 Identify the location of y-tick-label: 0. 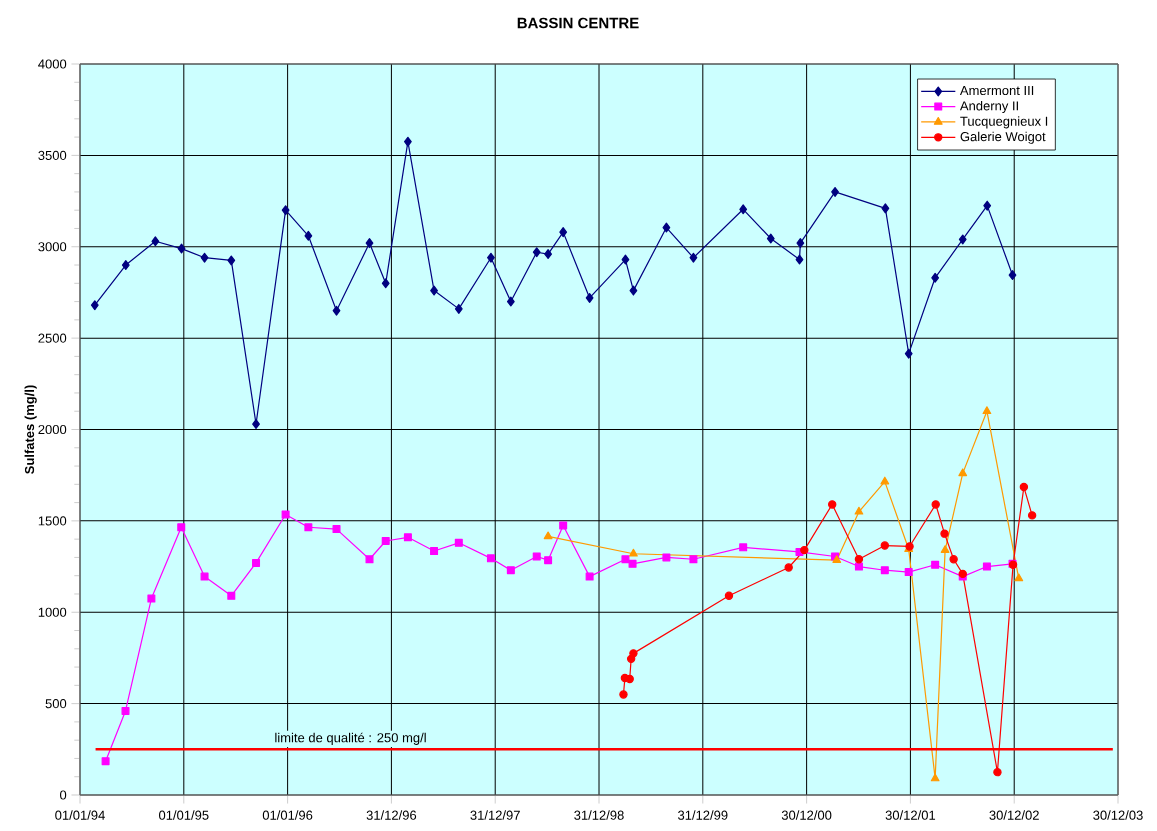
(63, 795).